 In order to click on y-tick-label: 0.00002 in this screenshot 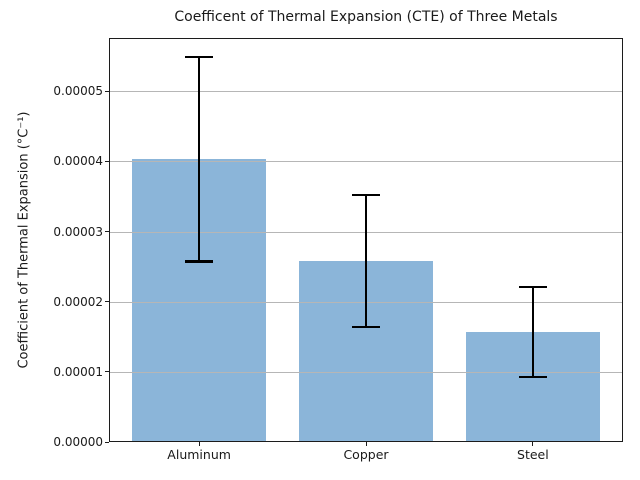, I will do `click(78, 301)`.